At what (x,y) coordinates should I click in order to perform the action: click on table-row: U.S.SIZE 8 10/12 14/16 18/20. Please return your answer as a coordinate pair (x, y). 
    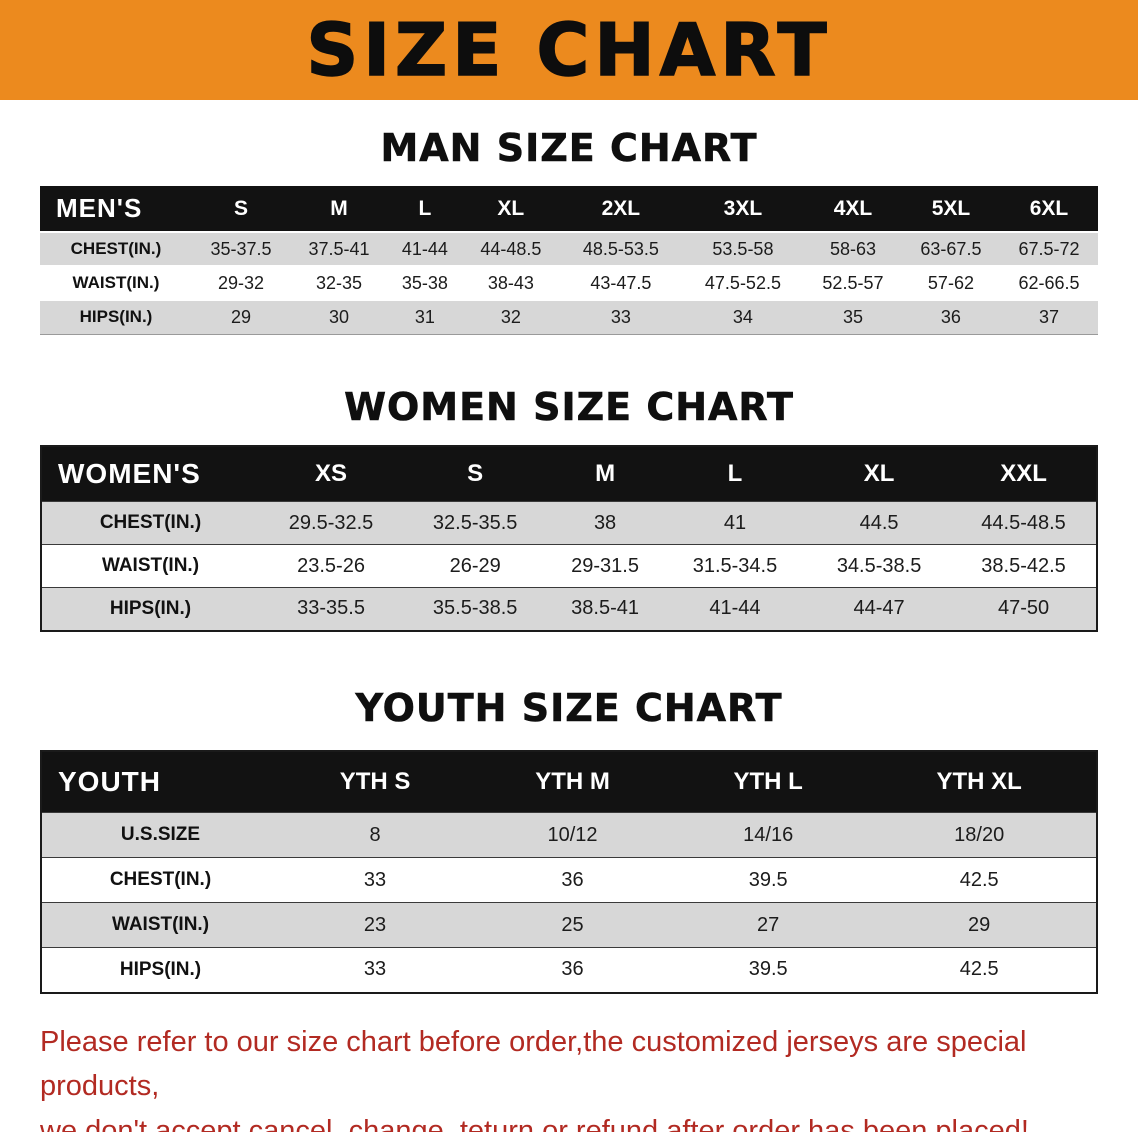
    Looking at the image, I should click on (569, 835).